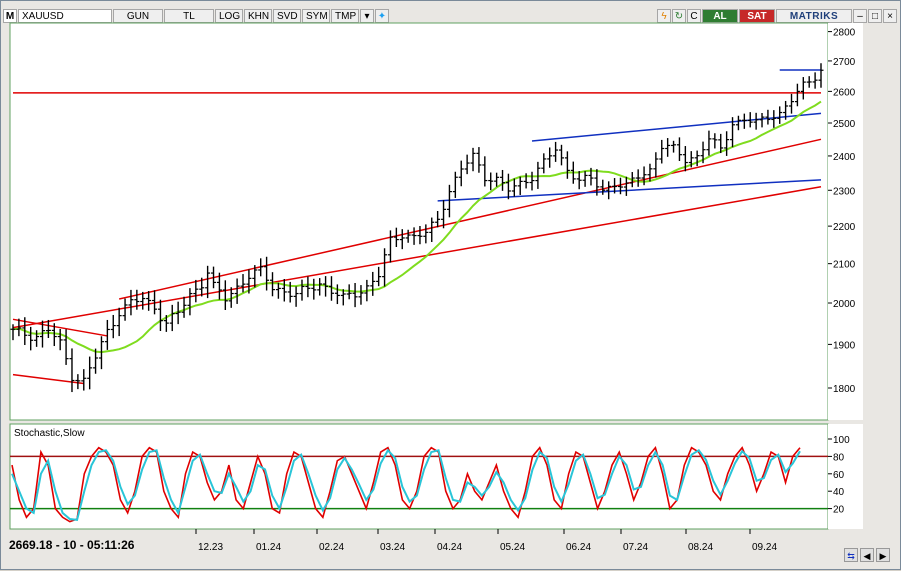  I want to click on crosshair-readout: 2669.18 - 10 - 05:11:26, so click(72, 545).